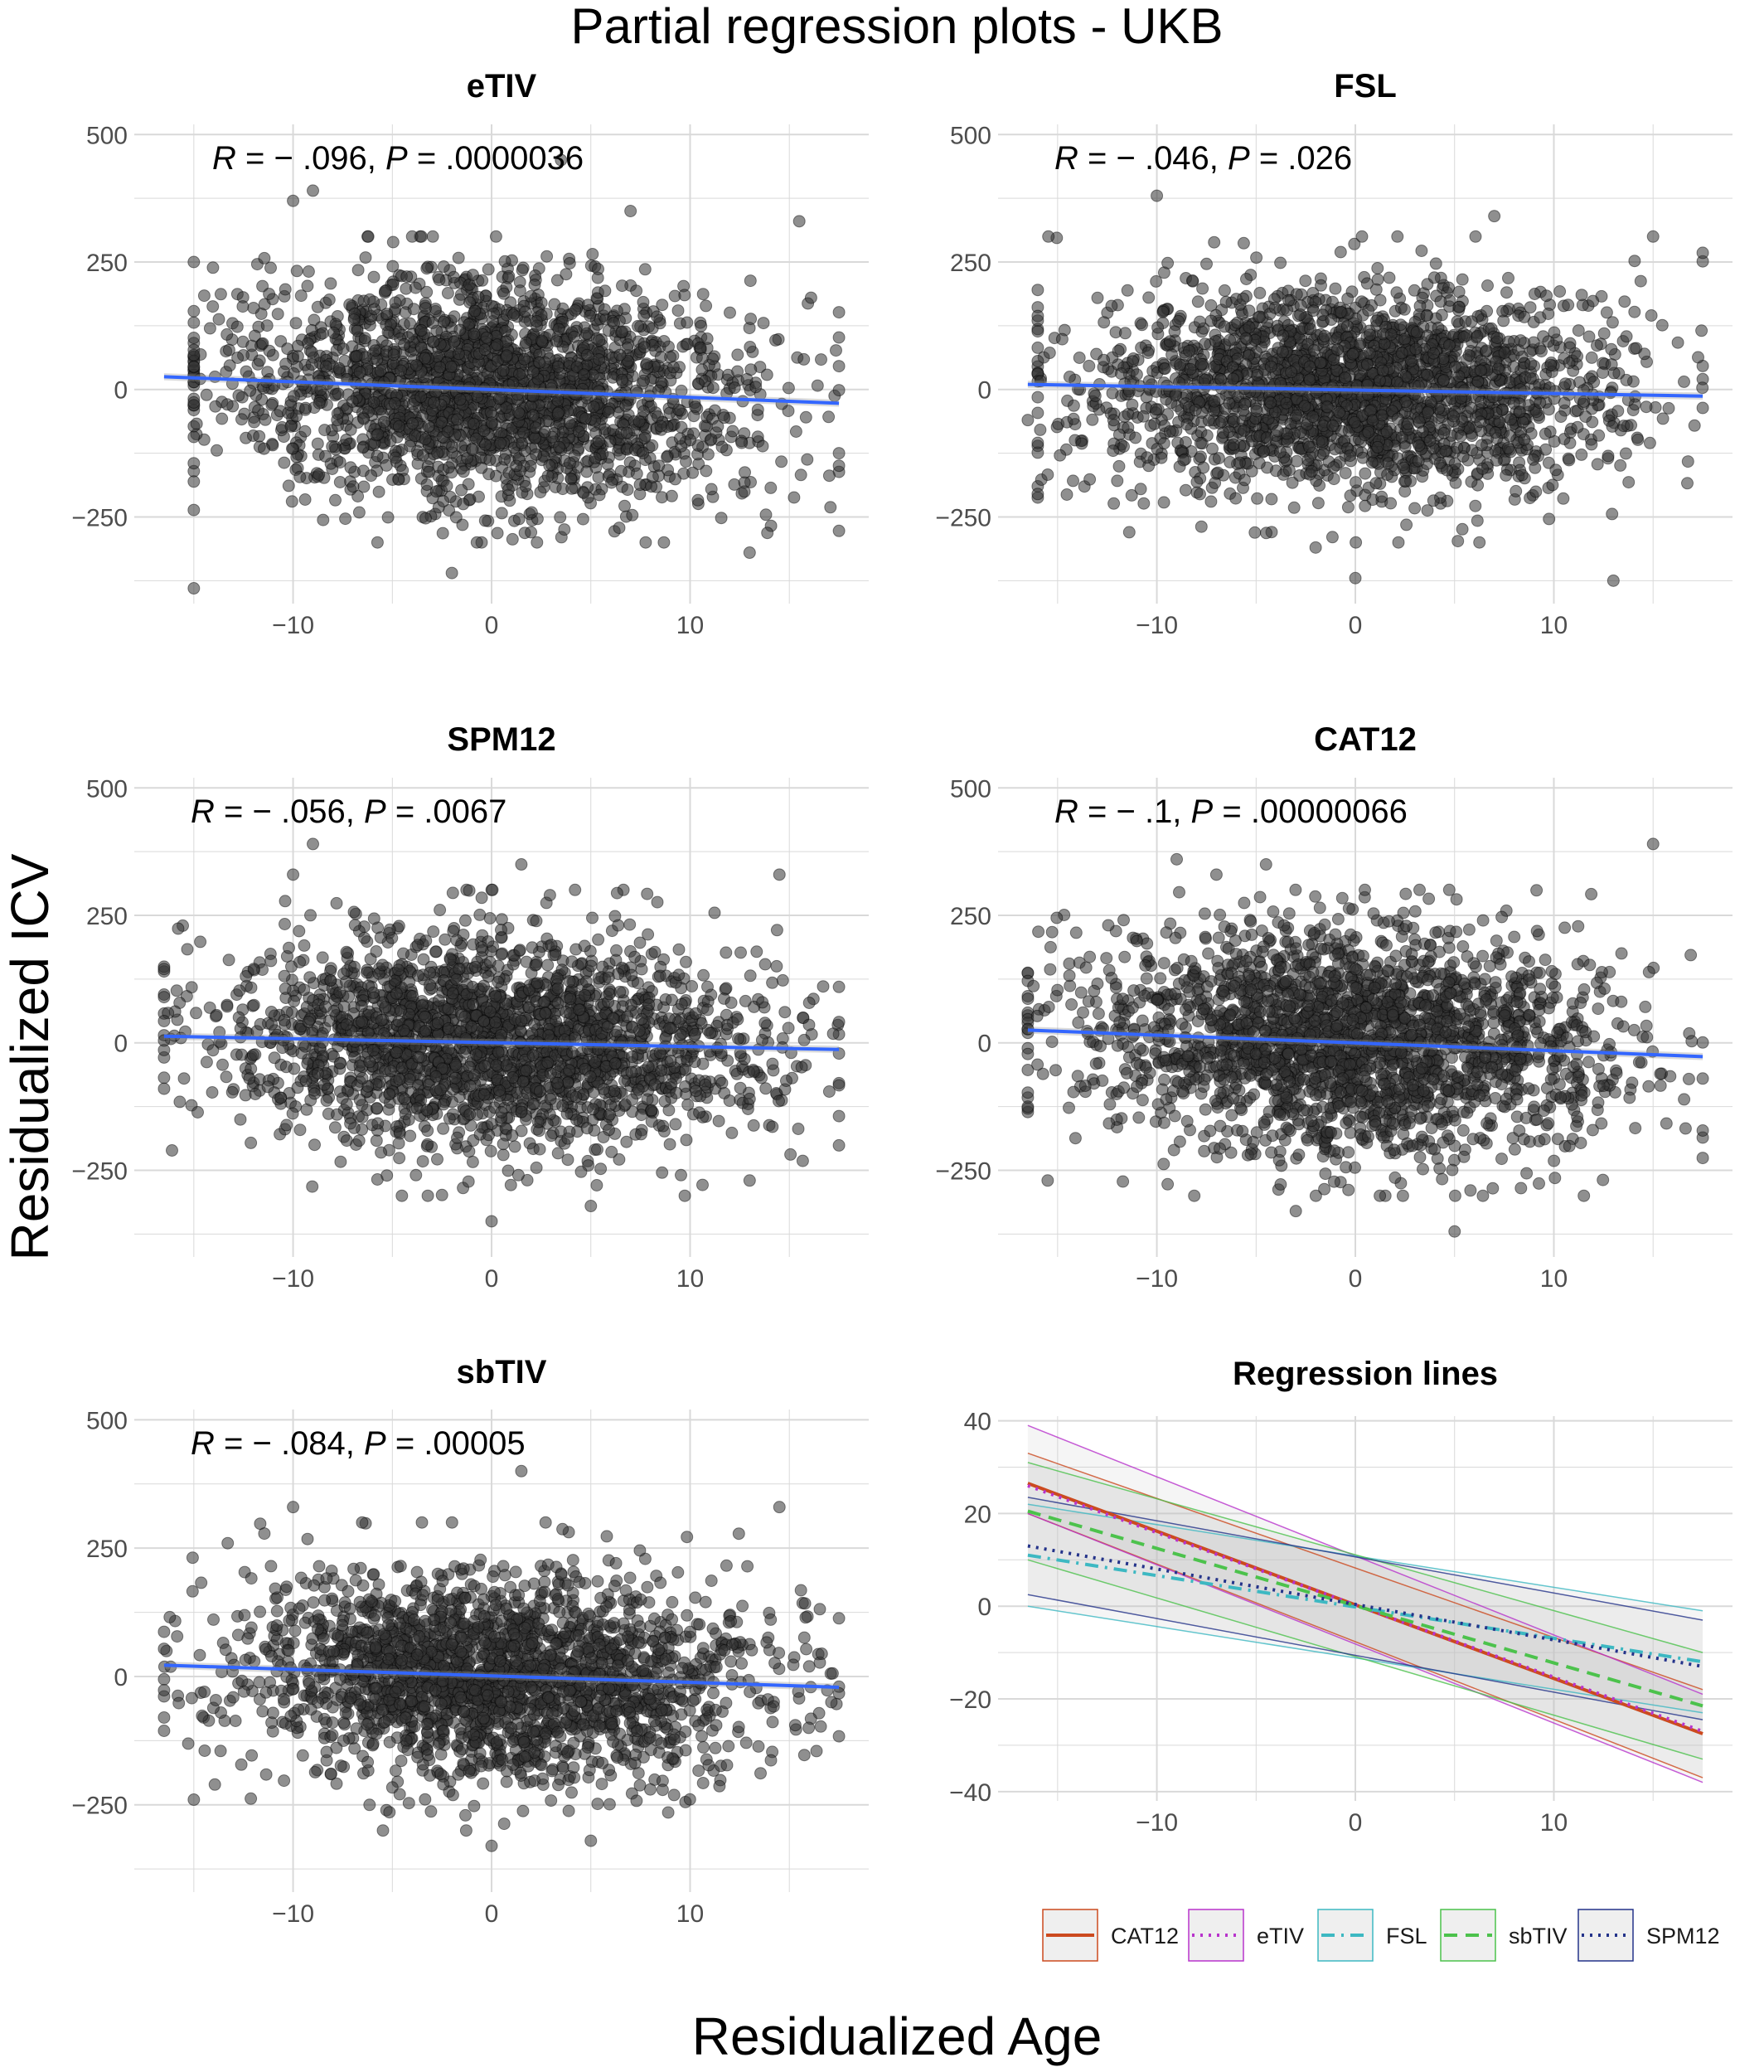 The width and height of the screenshot is (1764, 2072). What do you see at coordinates (690, 1279) in the screenshot?
I see `x-tick-label: 10` at bounding box center [690, 1279].